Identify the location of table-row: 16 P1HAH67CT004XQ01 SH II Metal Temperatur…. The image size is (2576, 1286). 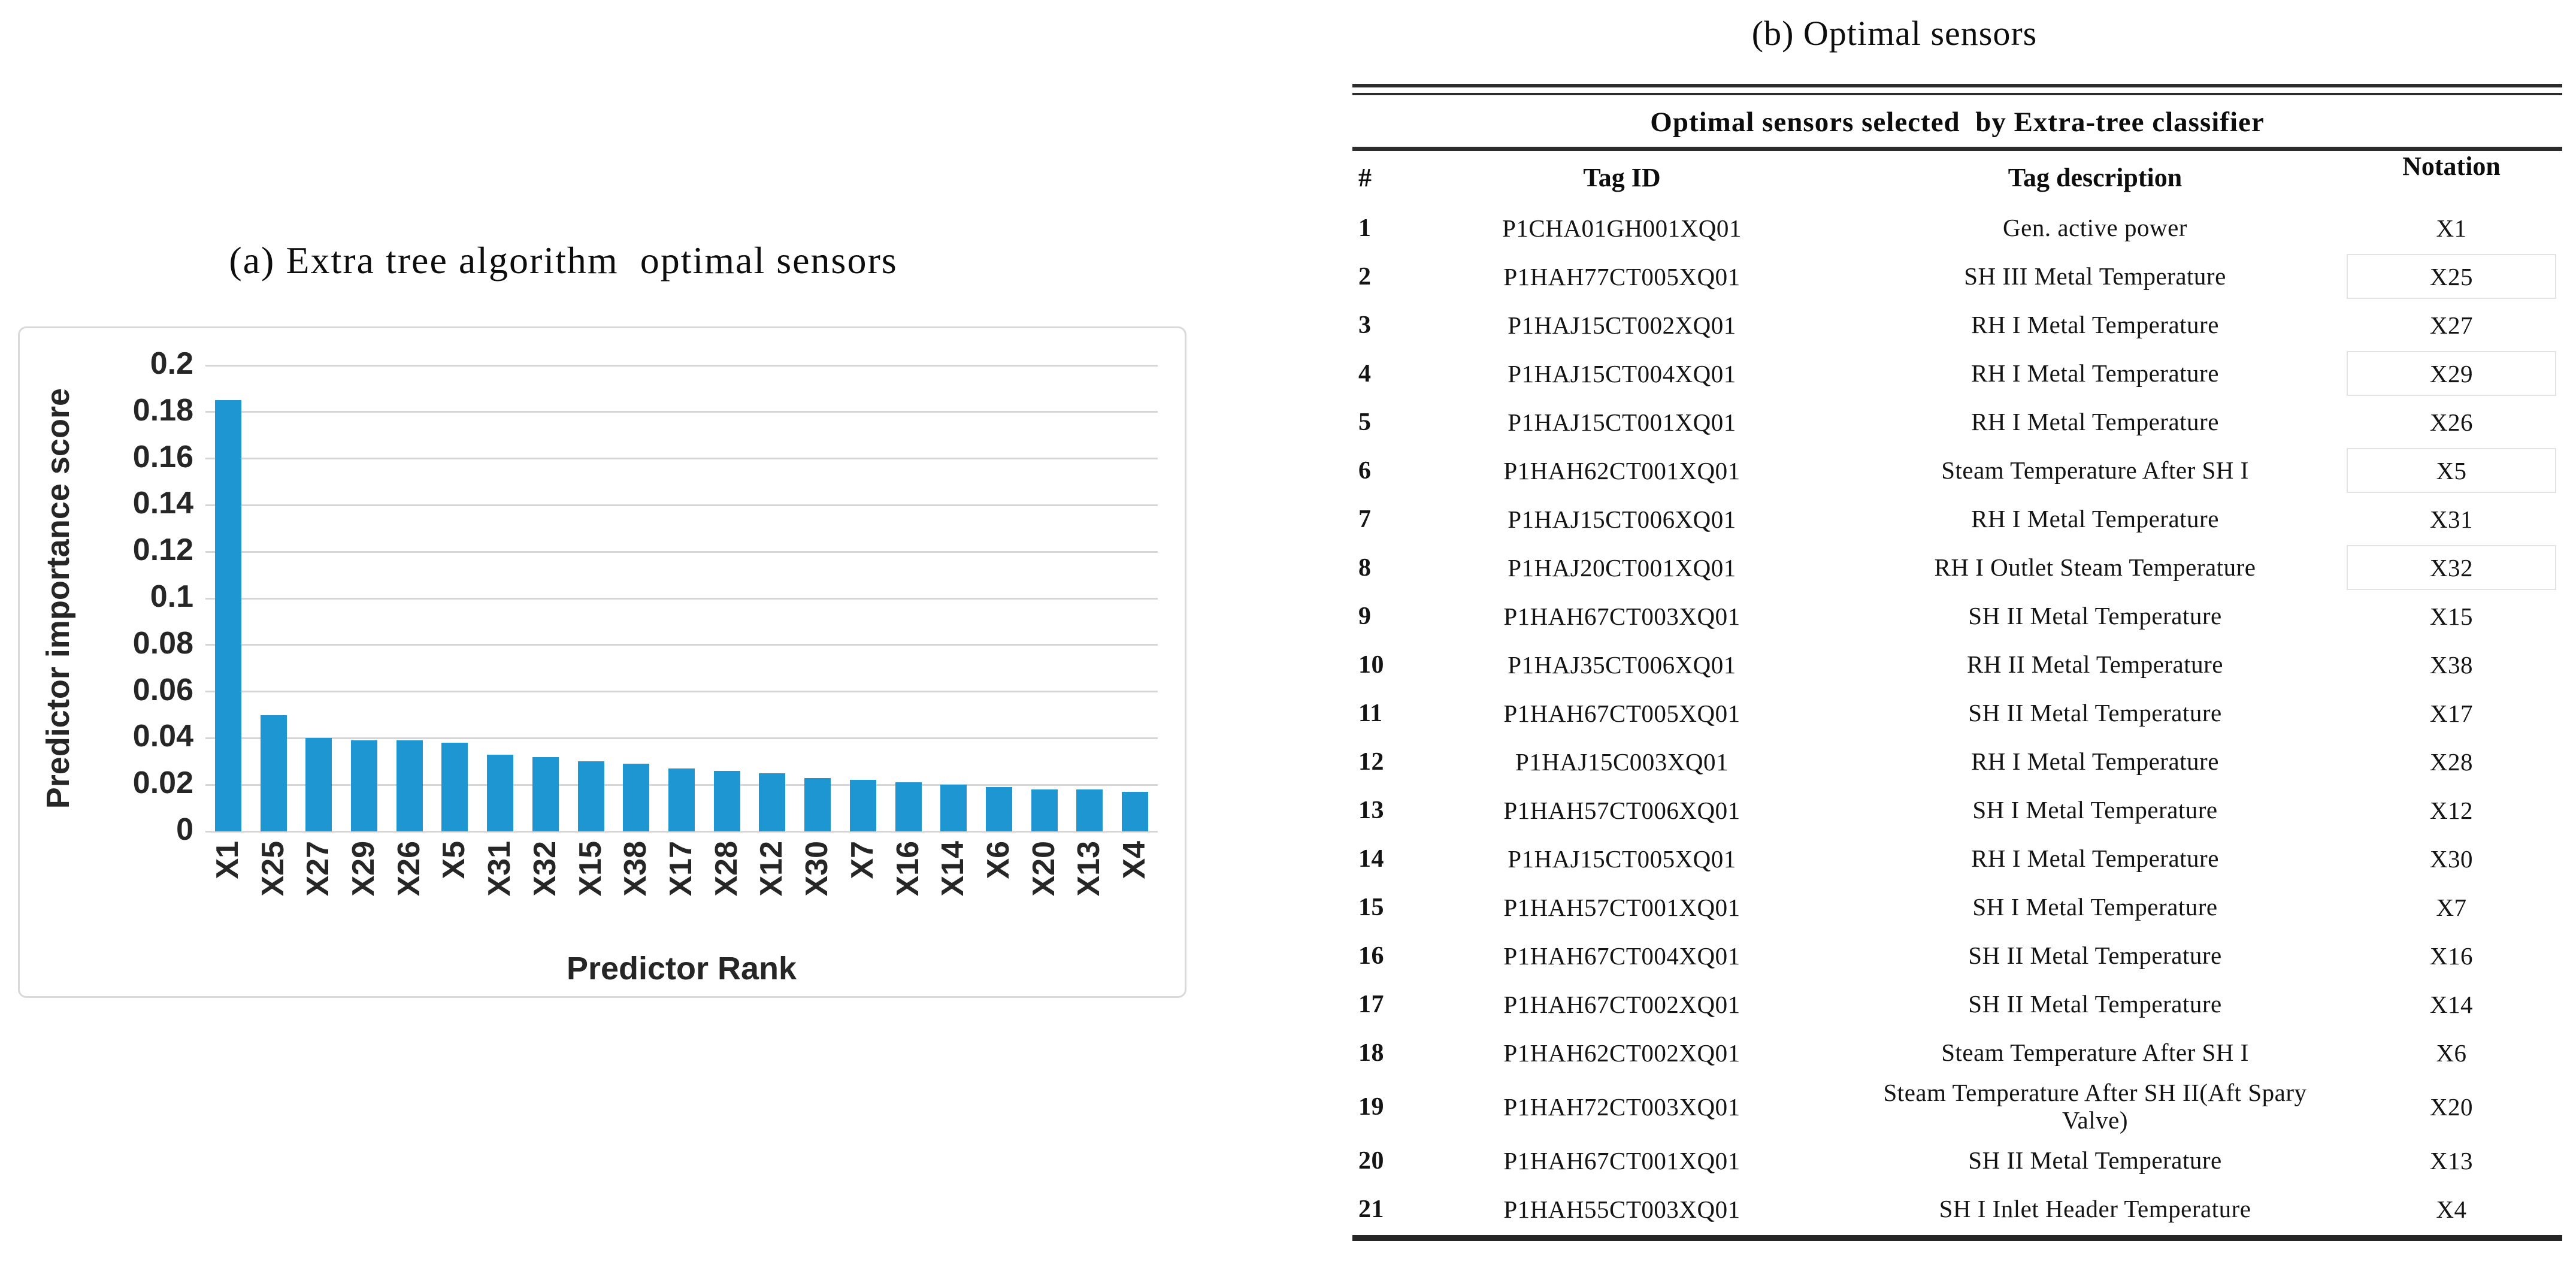
(1957, 955).